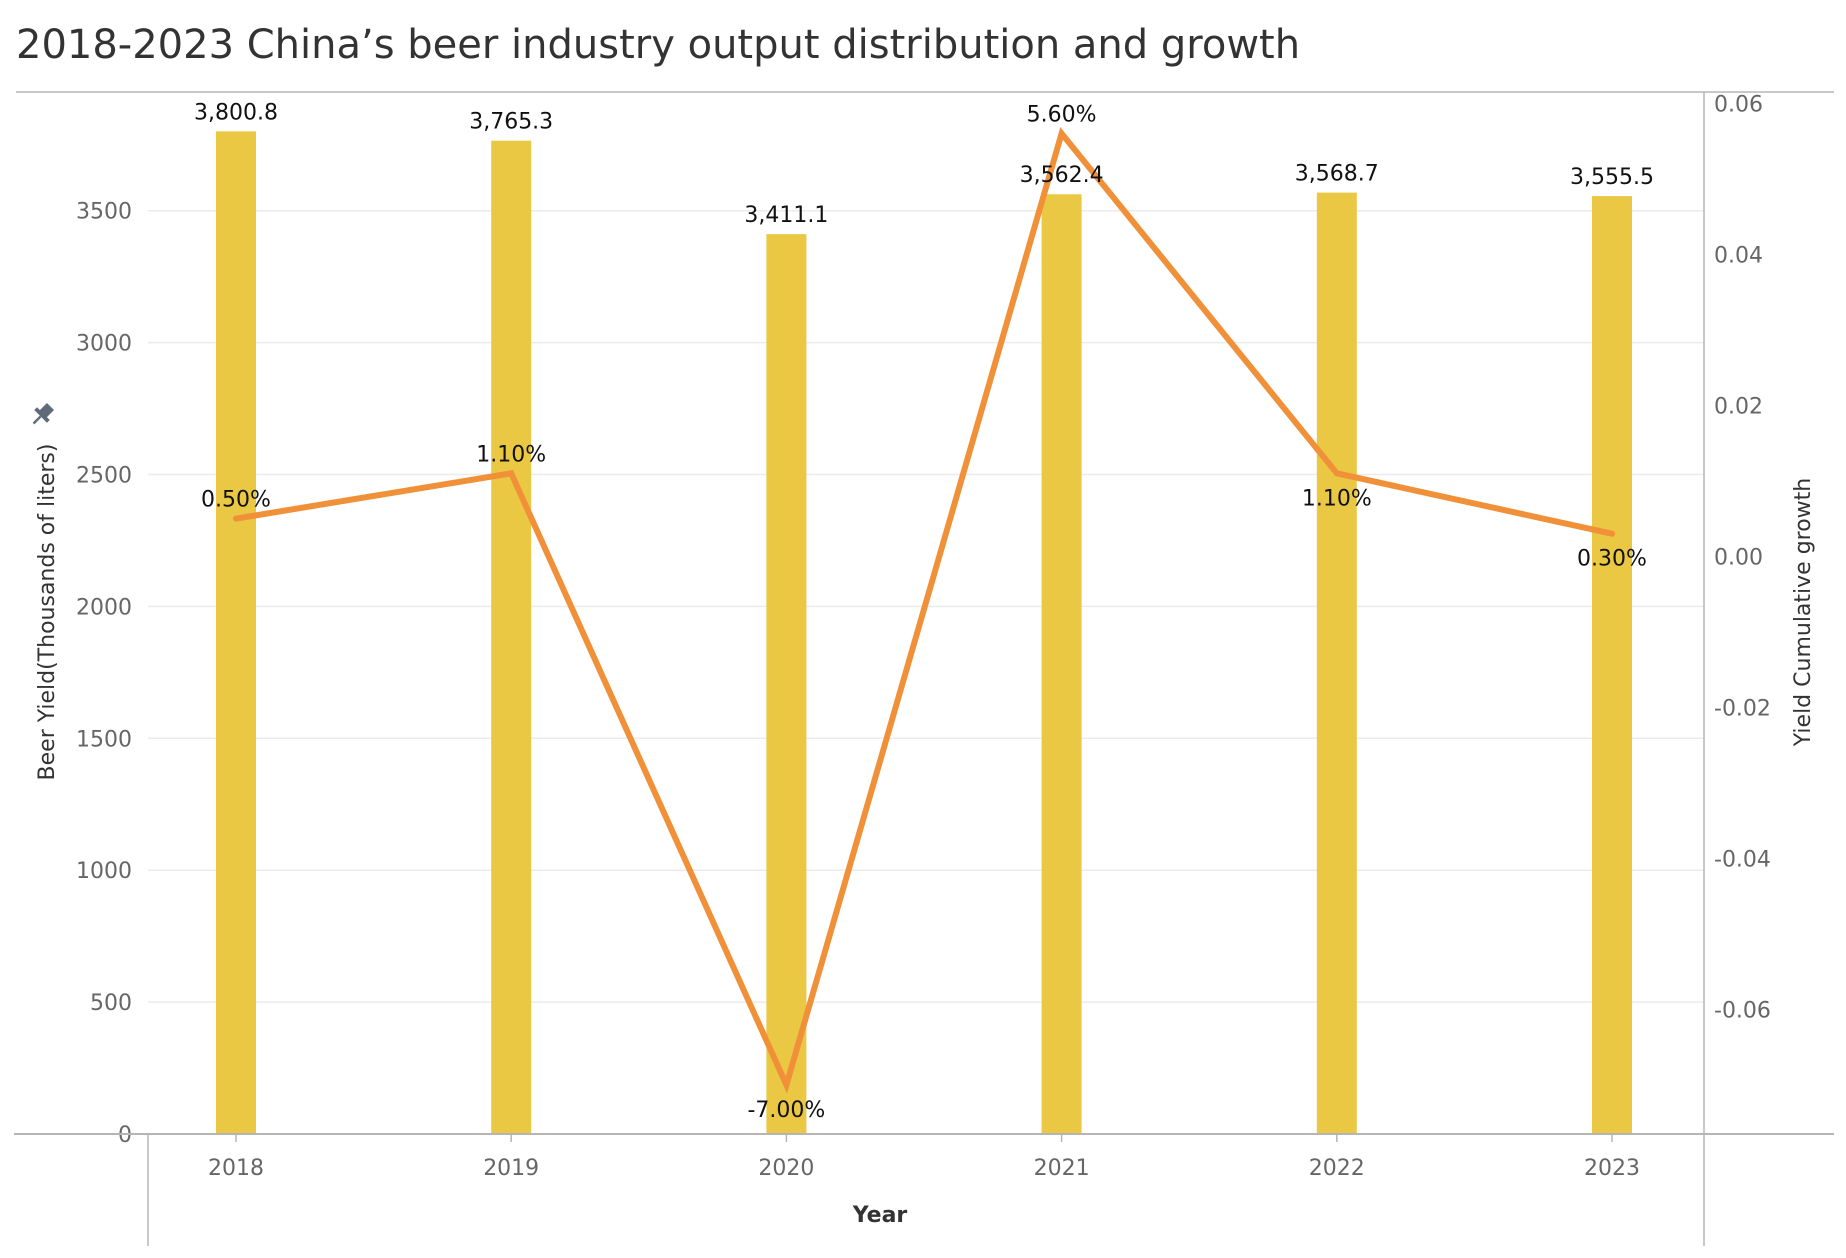 The image size is (1846, 1258). What do you see at coordinates (511, 1168) in the screenshot?
I see `x-tick-label: 2019` at bounding box center [511, 1168].